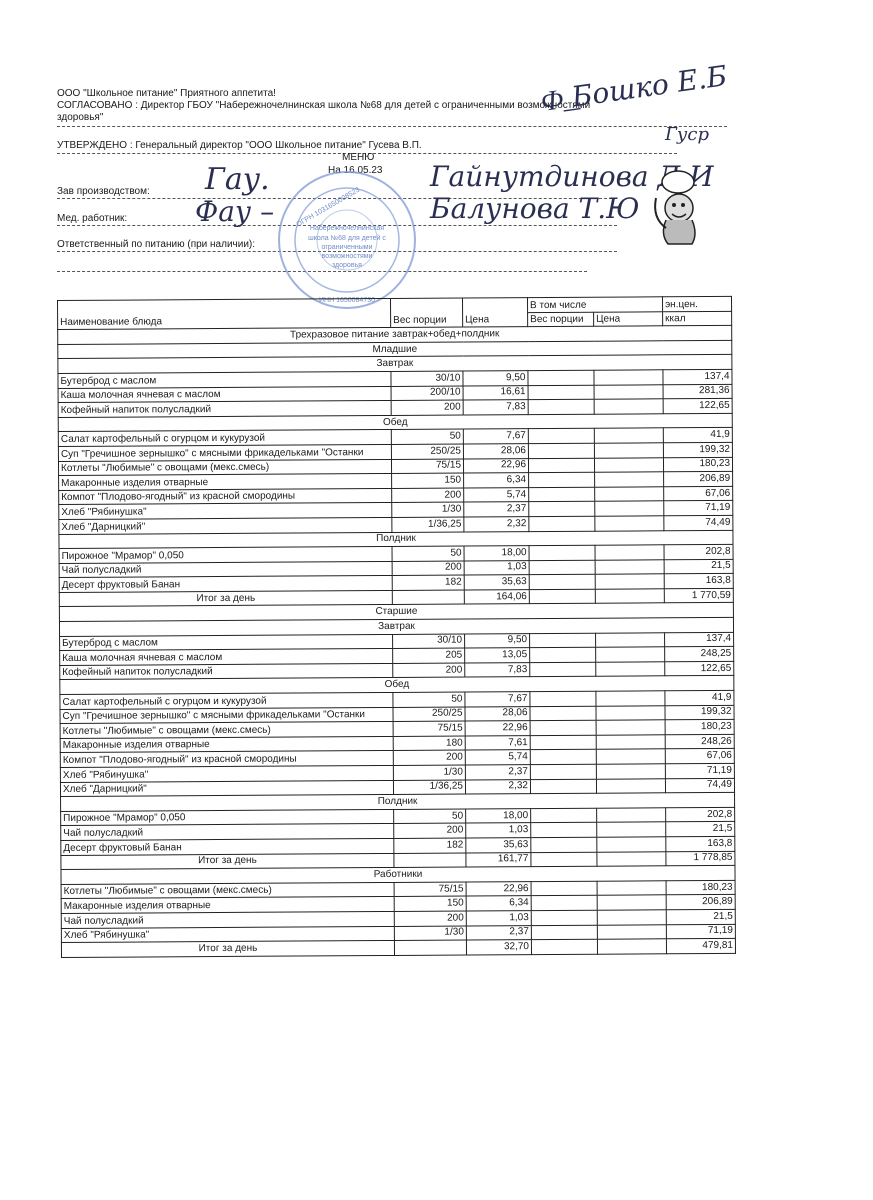 Image resolution: width=873 pixels, height=1200 pixels. What do you see at coordinates (698, 391) in the screenshot?
I see `kcal: 281,36` at bounding box center [698, 391].